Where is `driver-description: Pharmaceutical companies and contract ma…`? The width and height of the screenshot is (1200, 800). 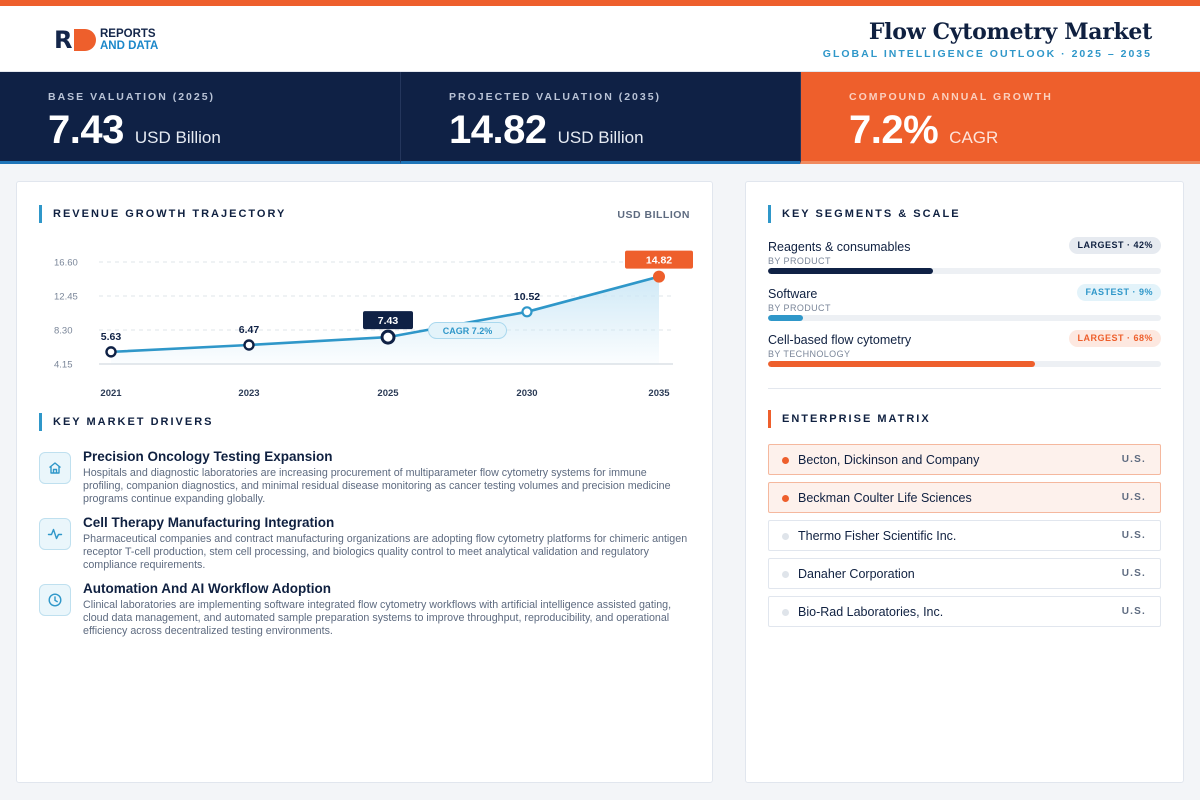 driver-description: Pharmaceutical companies and contract ma… is located at coordinates (385, 552).